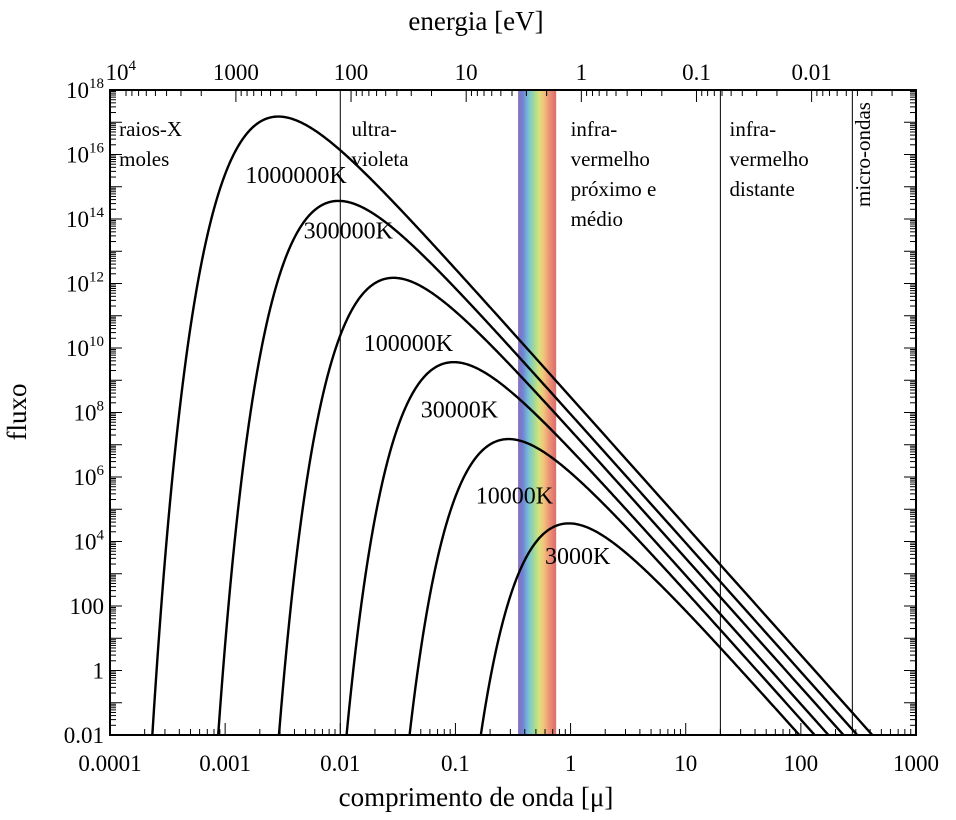 This screenshot has height=820, width=956. What do you see at coordinates (476, 797) in the screenshot?
I see `x-axis-title: comprimento de onda [μ]` at bounding box center [476, 797].